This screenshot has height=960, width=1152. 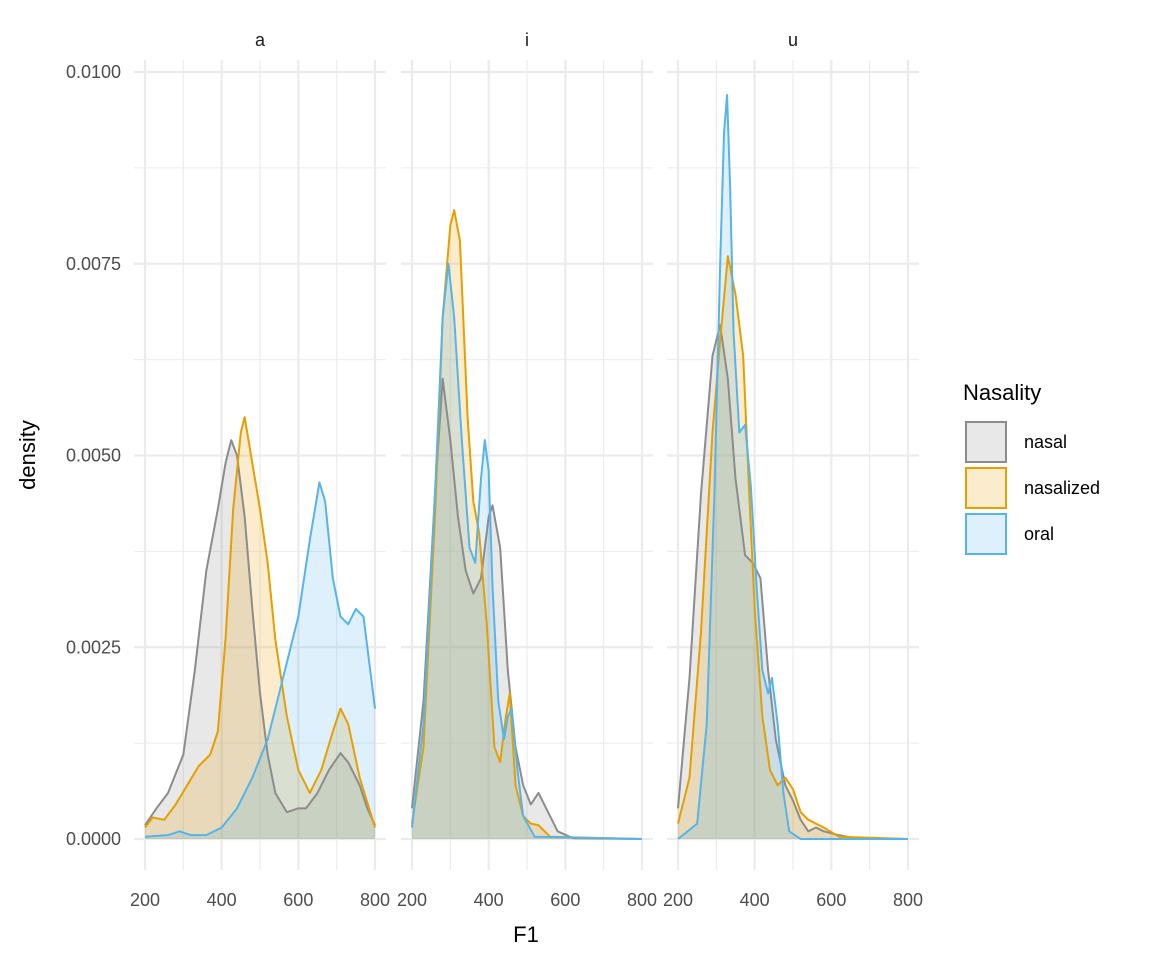 What do you see at coordinates (1016, 442) in the screenshot?
I see `legend-item-nasal: nasal` at bounding box center [1016, 442].